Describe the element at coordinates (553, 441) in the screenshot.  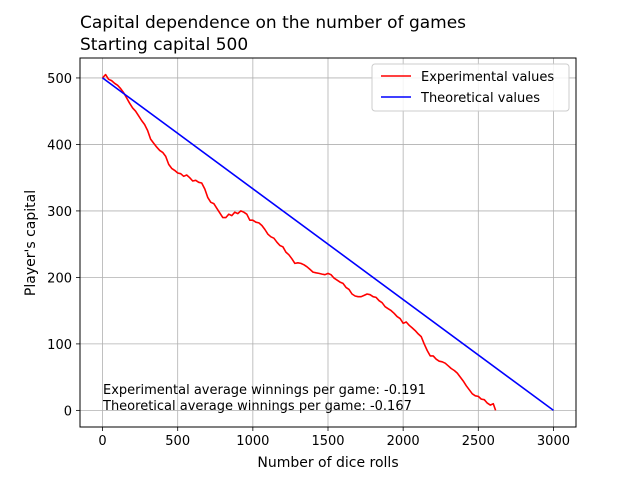
I see `x-tick-label: 3000` at that location.